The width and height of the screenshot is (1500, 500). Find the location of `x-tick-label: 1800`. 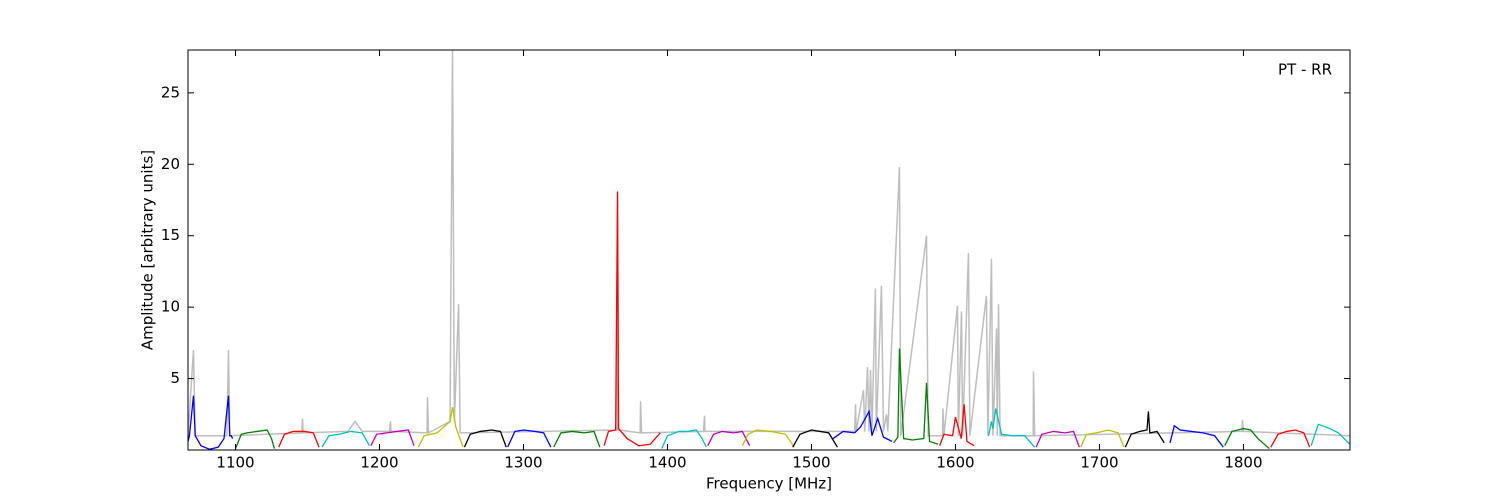

x-tick-label: 1800 is located at coordinates (1243, 463).